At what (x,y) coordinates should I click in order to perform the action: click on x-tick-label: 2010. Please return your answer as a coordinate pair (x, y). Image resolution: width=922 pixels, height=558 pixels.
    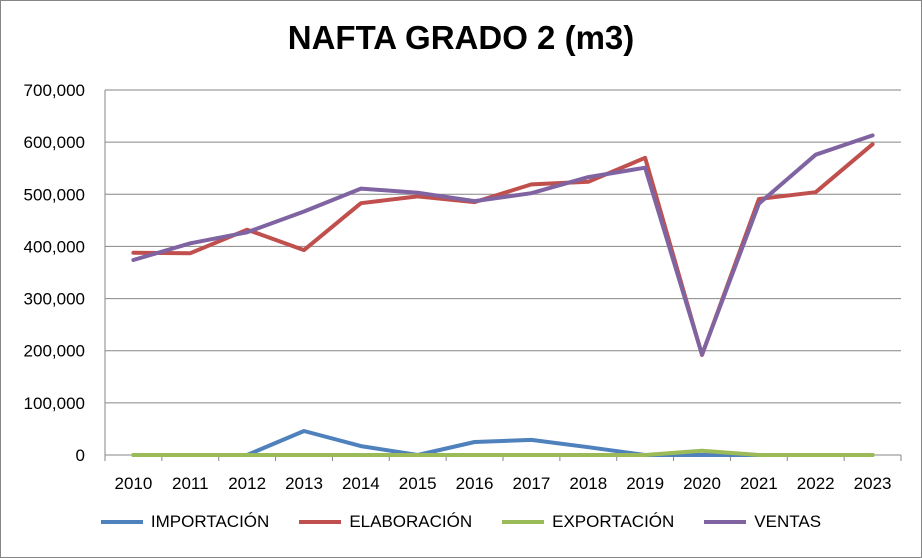
    Looking at the image, I should click on (134, 483).